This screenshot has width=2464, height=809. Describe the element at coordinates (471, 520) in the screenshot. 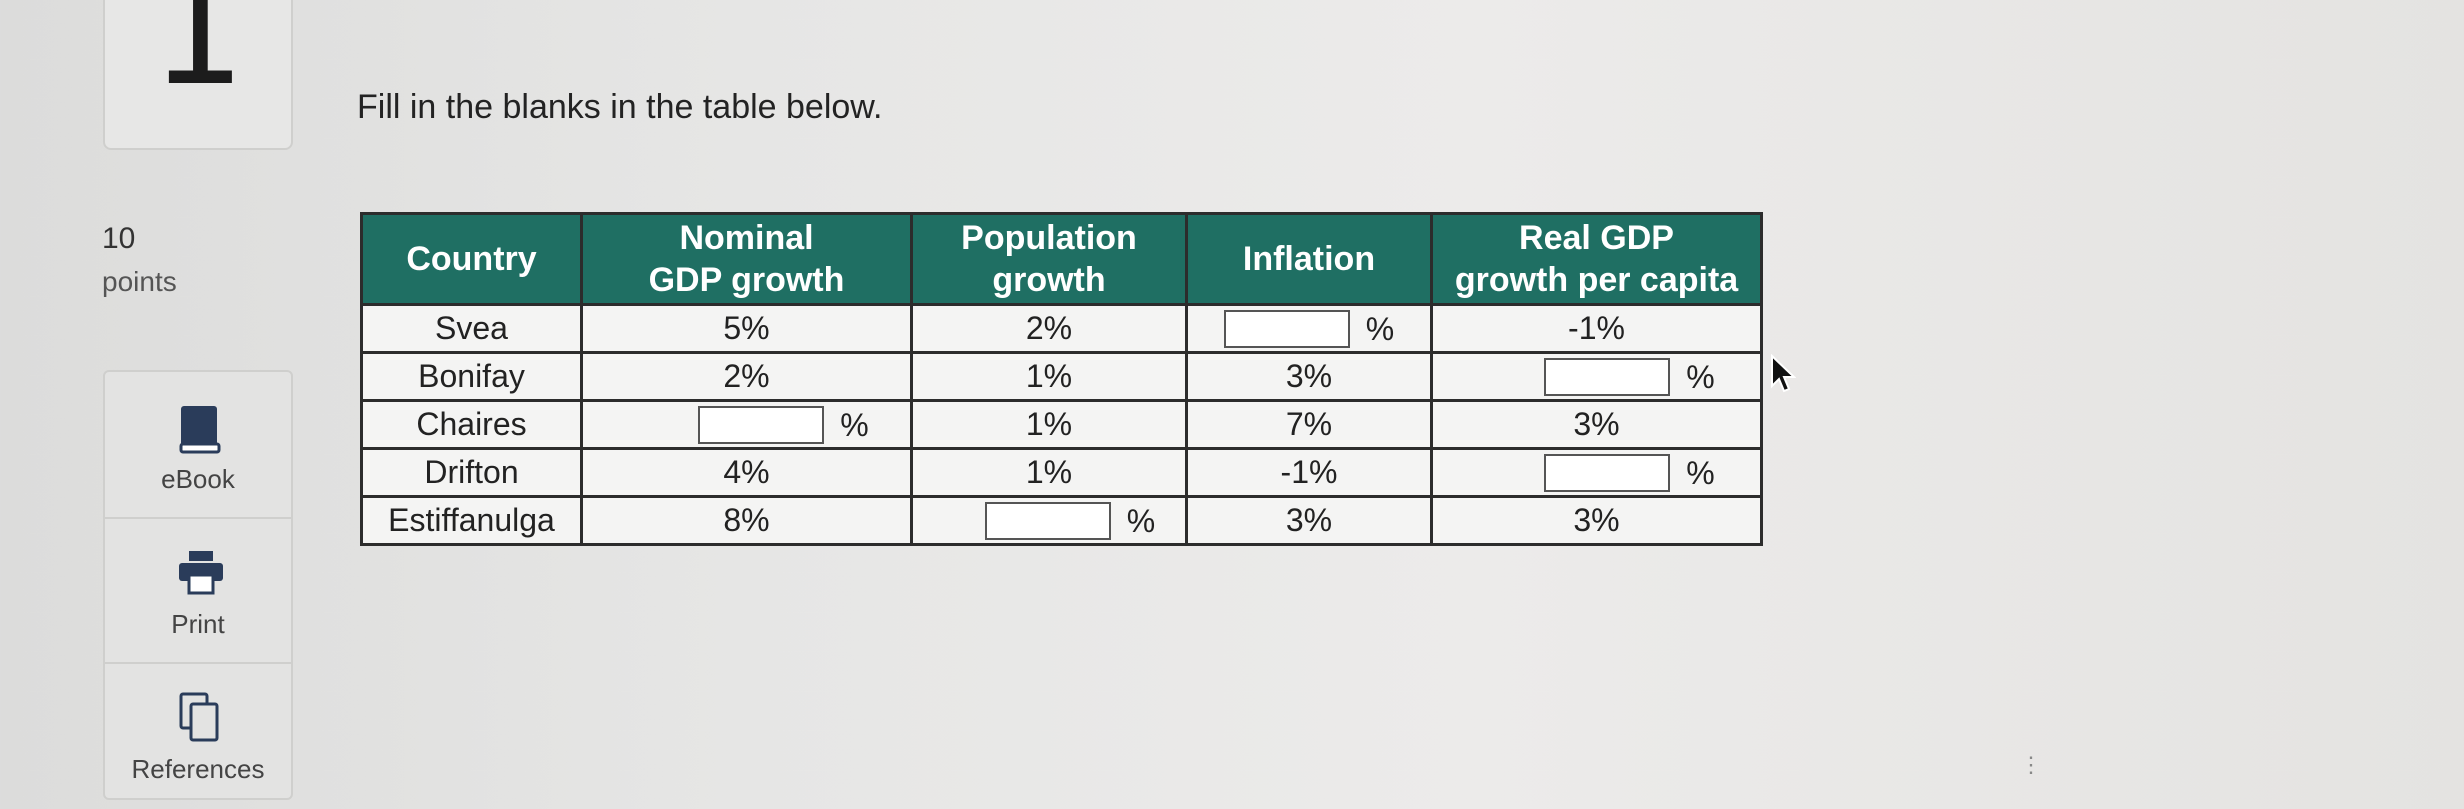

I see `country-cell: Estiffanulga` at that location.